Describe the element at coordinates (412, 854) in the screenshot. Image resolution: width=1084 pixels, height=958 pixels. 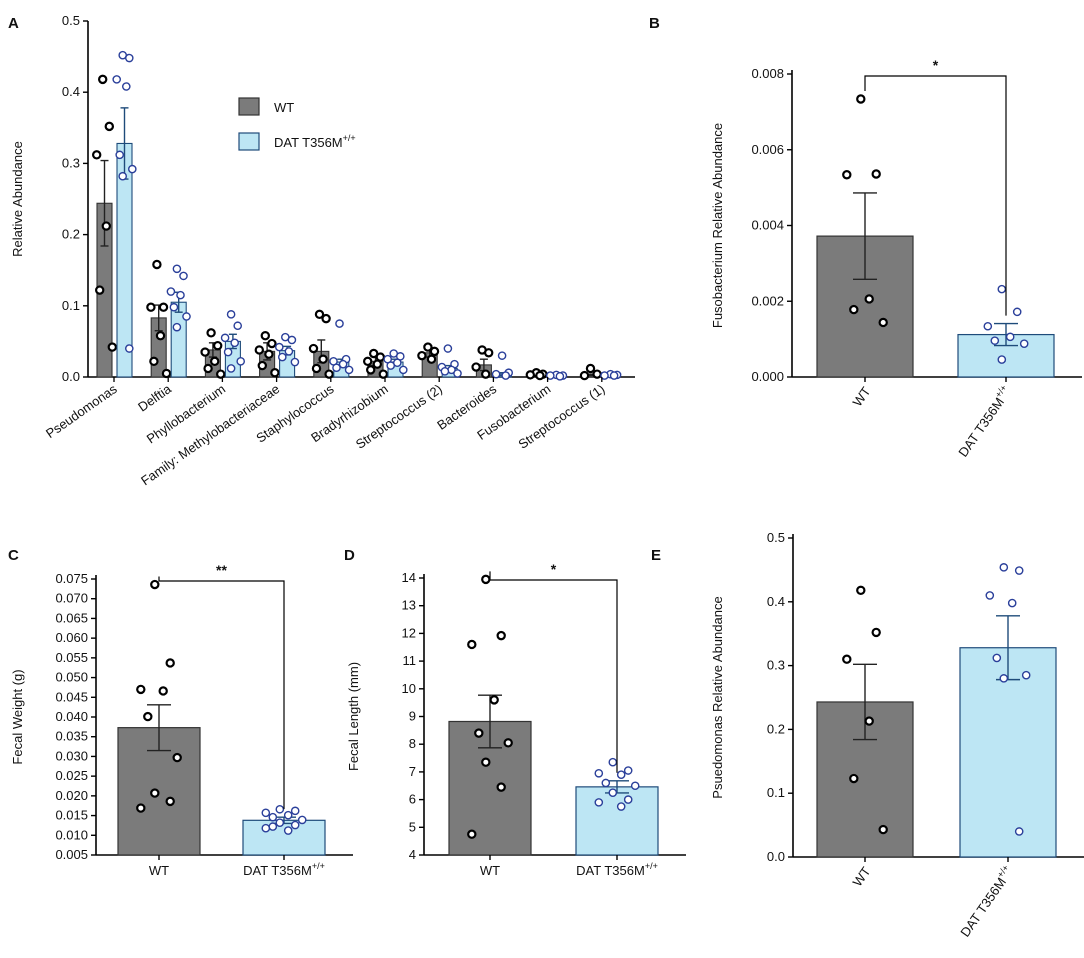
I see `y-tick-label: 4` at that location.